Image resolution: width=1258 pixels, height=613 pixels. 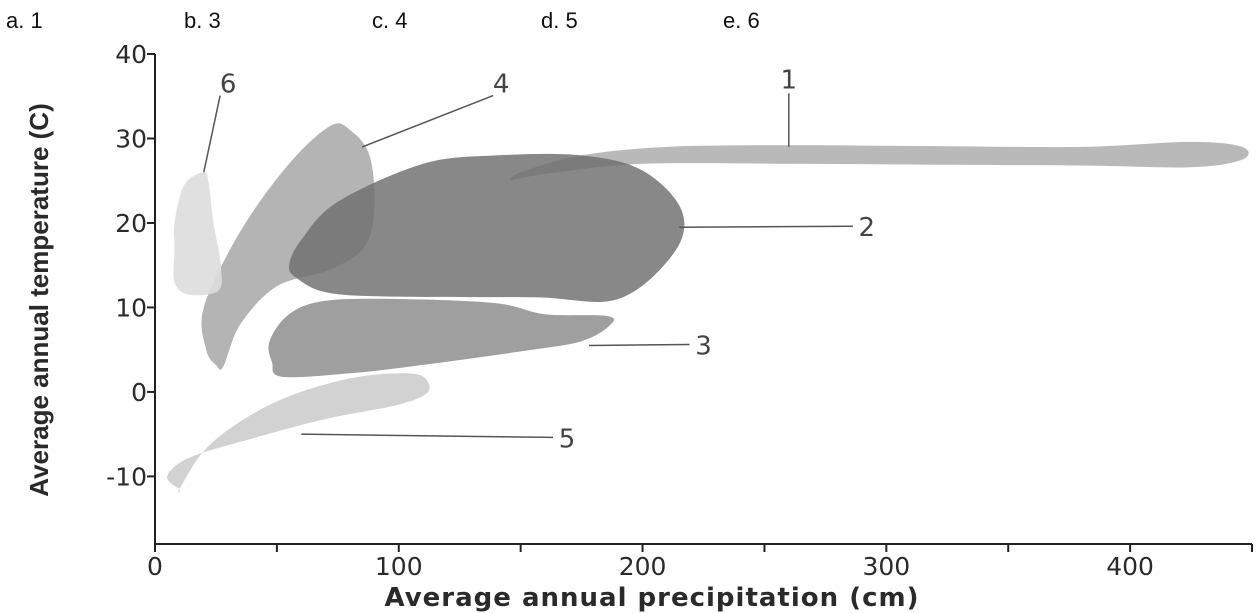 What do you see at coordinates (501, 85) in the screenshot?
I see `region-4-label: 4` at bounding box center [501, 85].